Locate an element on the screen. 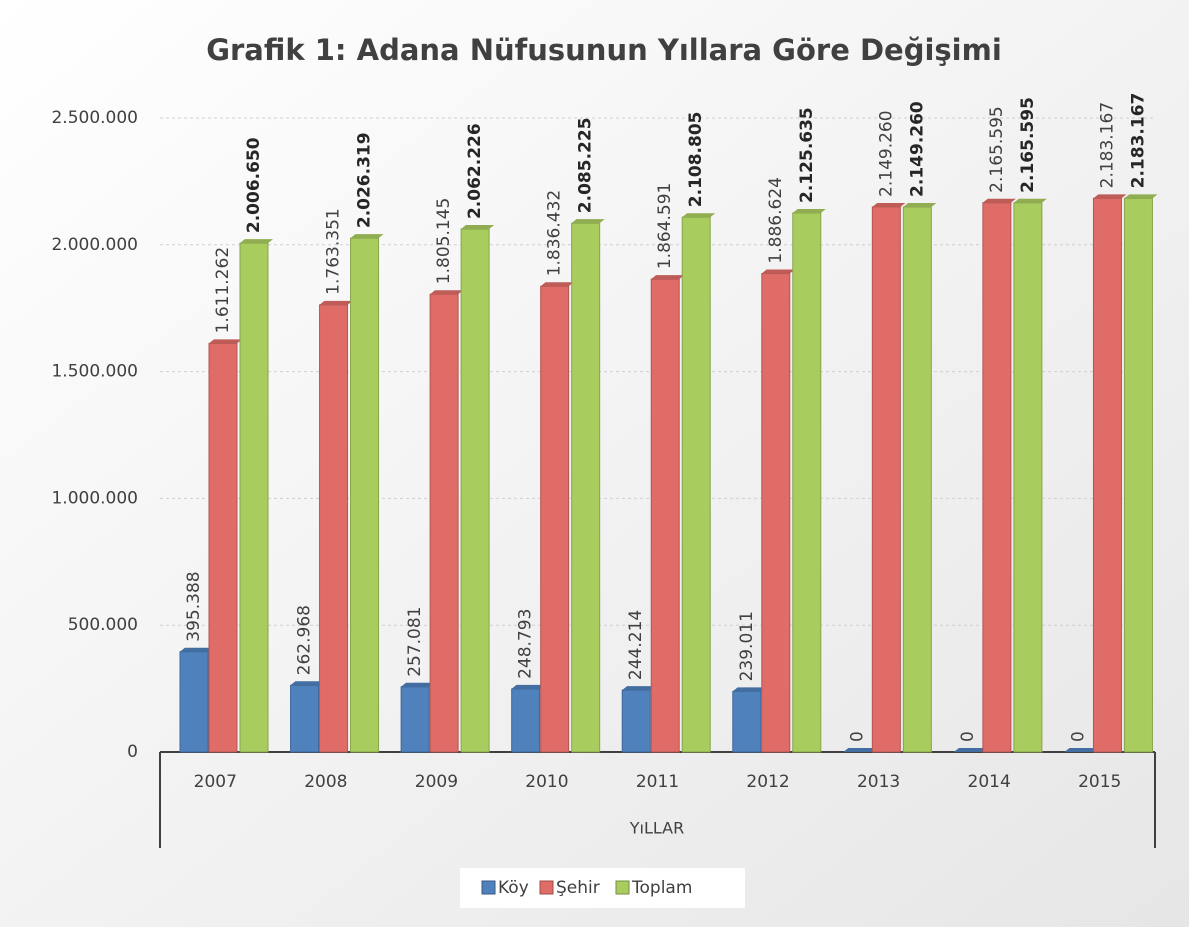 This screenshot has width=1189, height=927. value-label: 248.793 is located at coordinates (526, 644).